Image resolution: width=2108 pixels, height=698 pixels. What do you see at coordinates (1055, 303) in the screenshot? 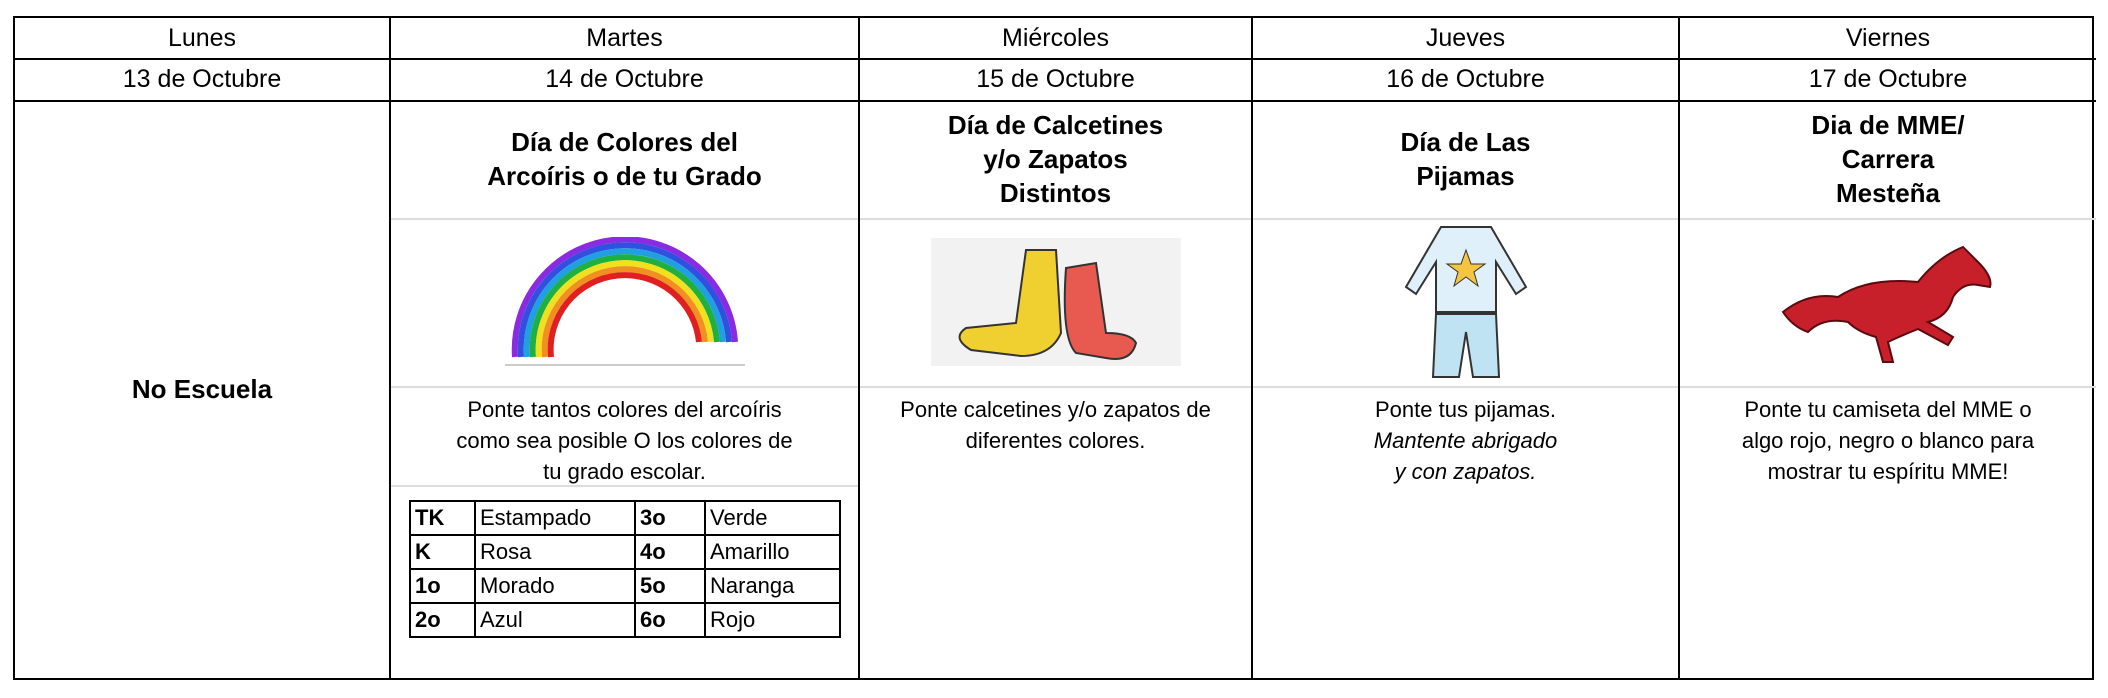
I see `socks-image` at bounding box center [1055, 303].